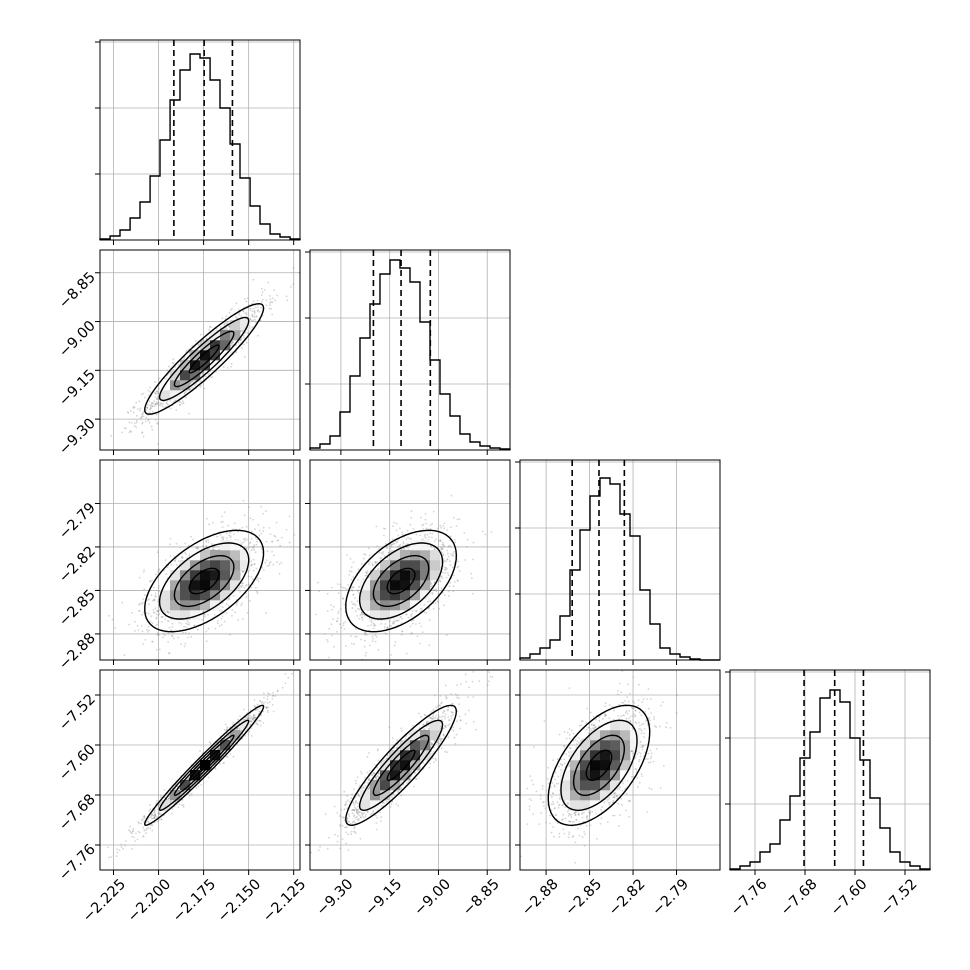  What do you see at coordinates (540, 897) in the screenshot?
I see `x-tick-label: −2.88` at bounding box center [540, 897].